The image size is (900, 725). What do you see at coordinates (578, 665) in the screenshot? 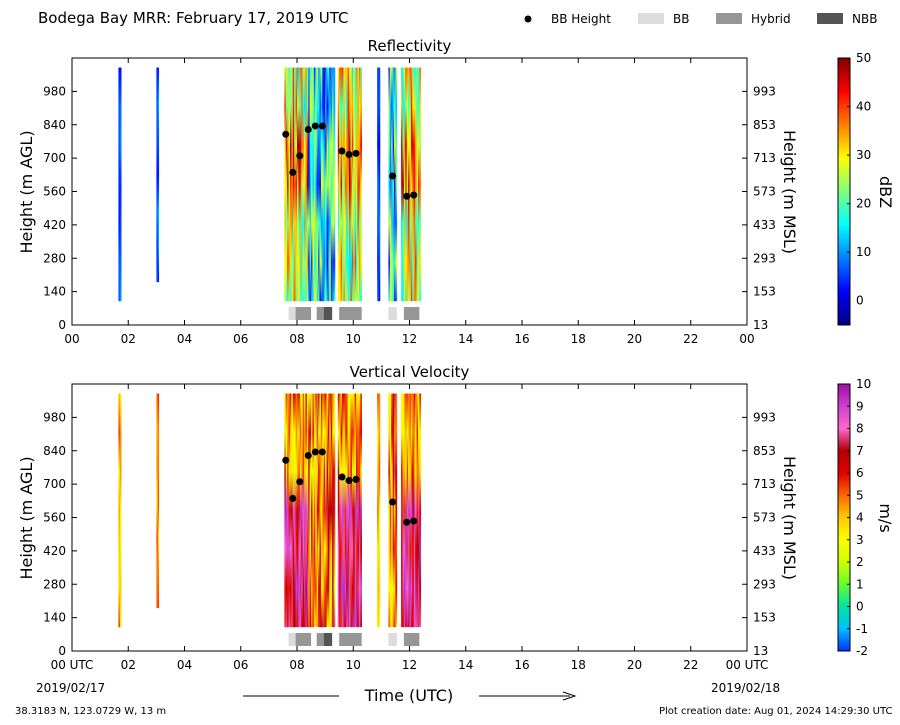
I see `x-tick-label: 18` at bounding box center [578, 665].